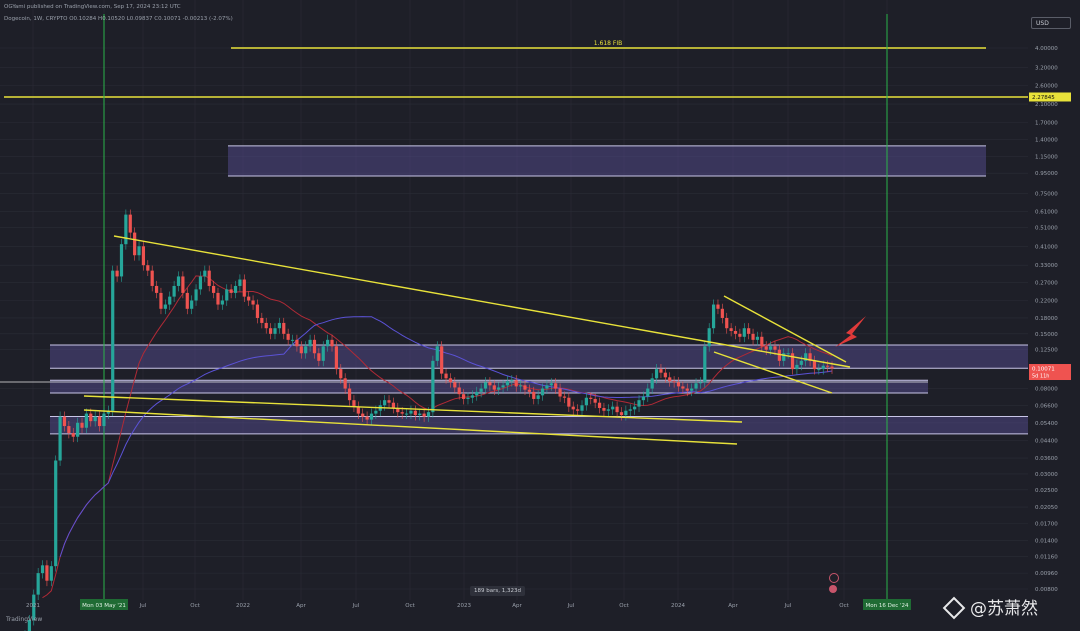 This screenshot has width=1080, height=631. I want to click on price-tick-label: 2.60000, so click(1046, 87).